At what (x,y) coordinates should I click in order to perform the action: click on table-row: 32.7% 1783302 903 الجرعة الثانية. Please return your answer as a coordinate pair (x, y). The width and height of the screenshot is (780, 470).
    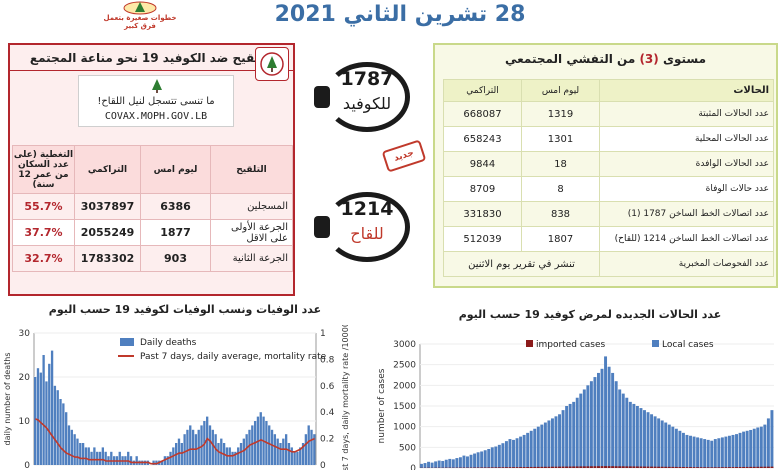
    Looking at the image, I should click on (152, 258).